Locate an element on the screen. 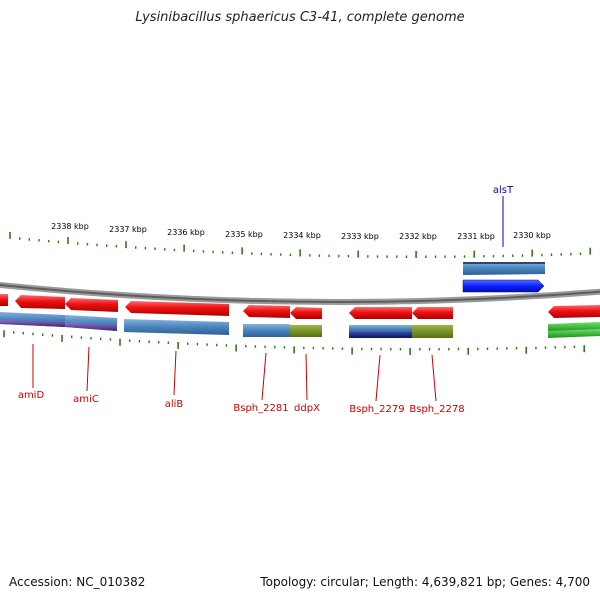 The image size is (600, 600). gene-label-ddpX: ddpX is located at coordinates (307, 408).